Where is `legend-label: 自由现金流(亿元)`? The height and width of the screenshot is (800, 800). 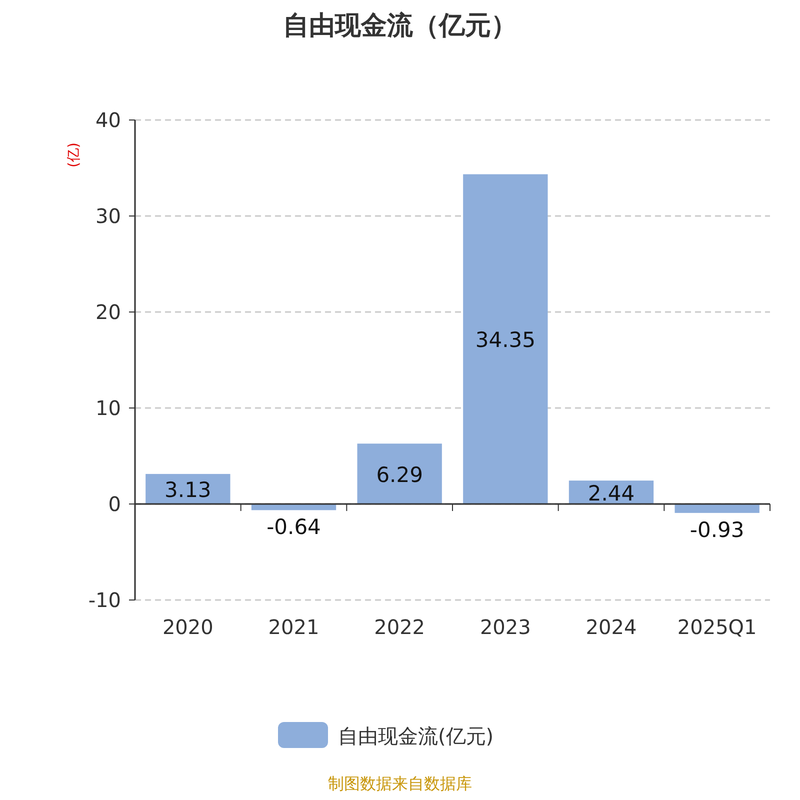 legend-label: 自由现金流(亿元) is located at coordinates (416, 736).